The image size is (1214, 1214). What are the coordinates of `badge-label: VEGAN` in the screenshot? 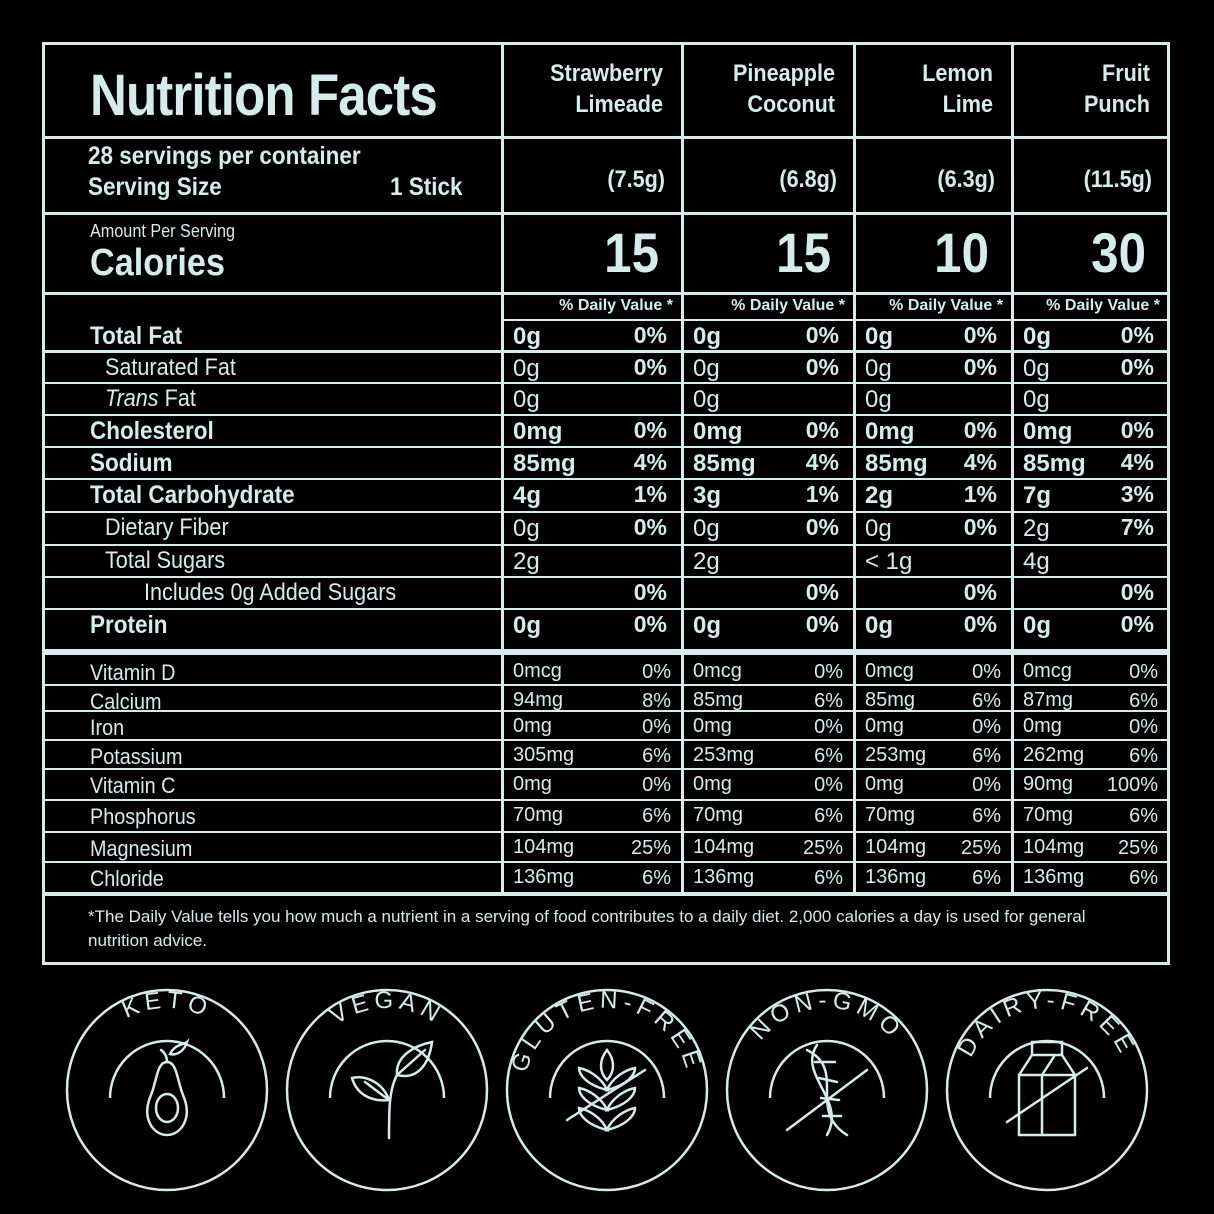 It's located at (384, 1008).